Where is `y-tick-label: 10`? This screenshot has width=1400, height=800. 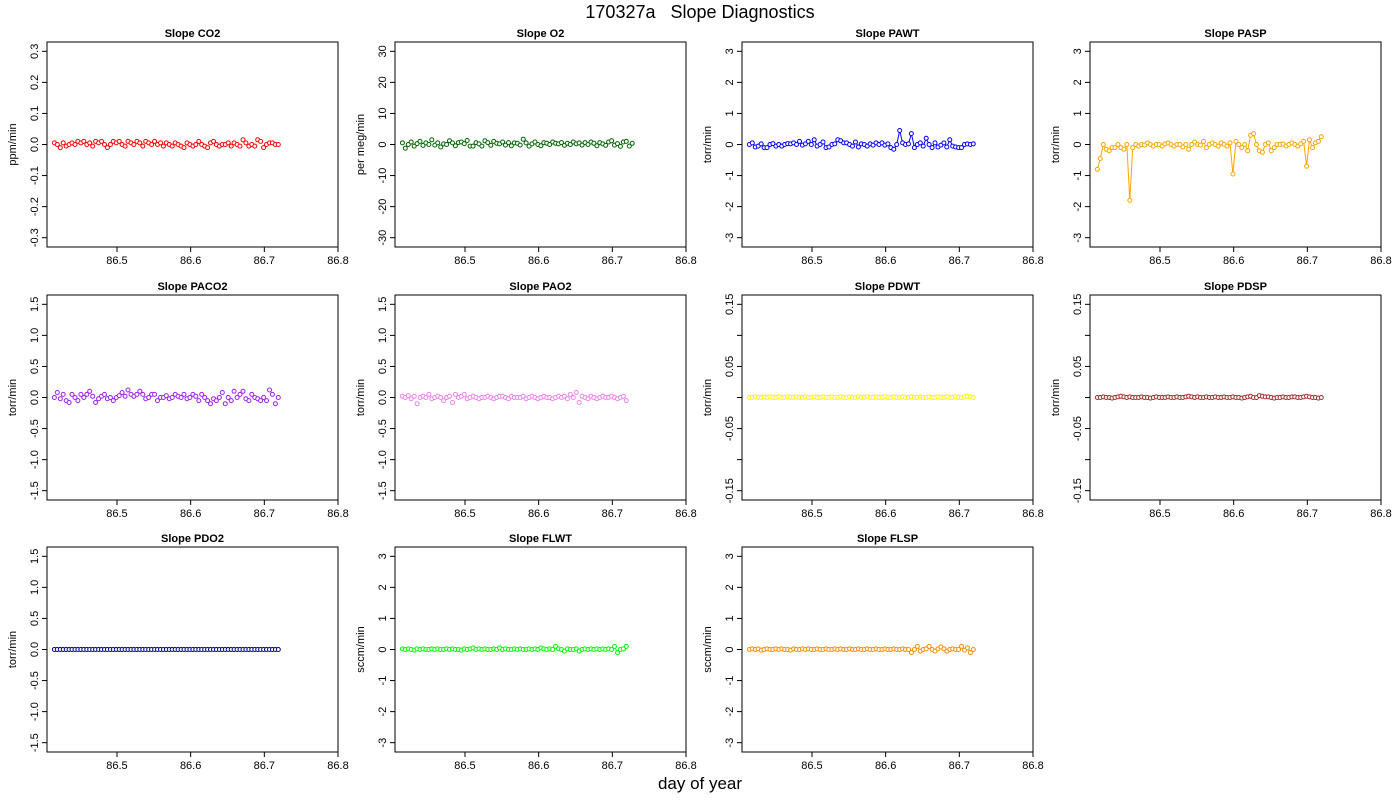
y-tick-label: 10 is located at coordinates (383, 113).